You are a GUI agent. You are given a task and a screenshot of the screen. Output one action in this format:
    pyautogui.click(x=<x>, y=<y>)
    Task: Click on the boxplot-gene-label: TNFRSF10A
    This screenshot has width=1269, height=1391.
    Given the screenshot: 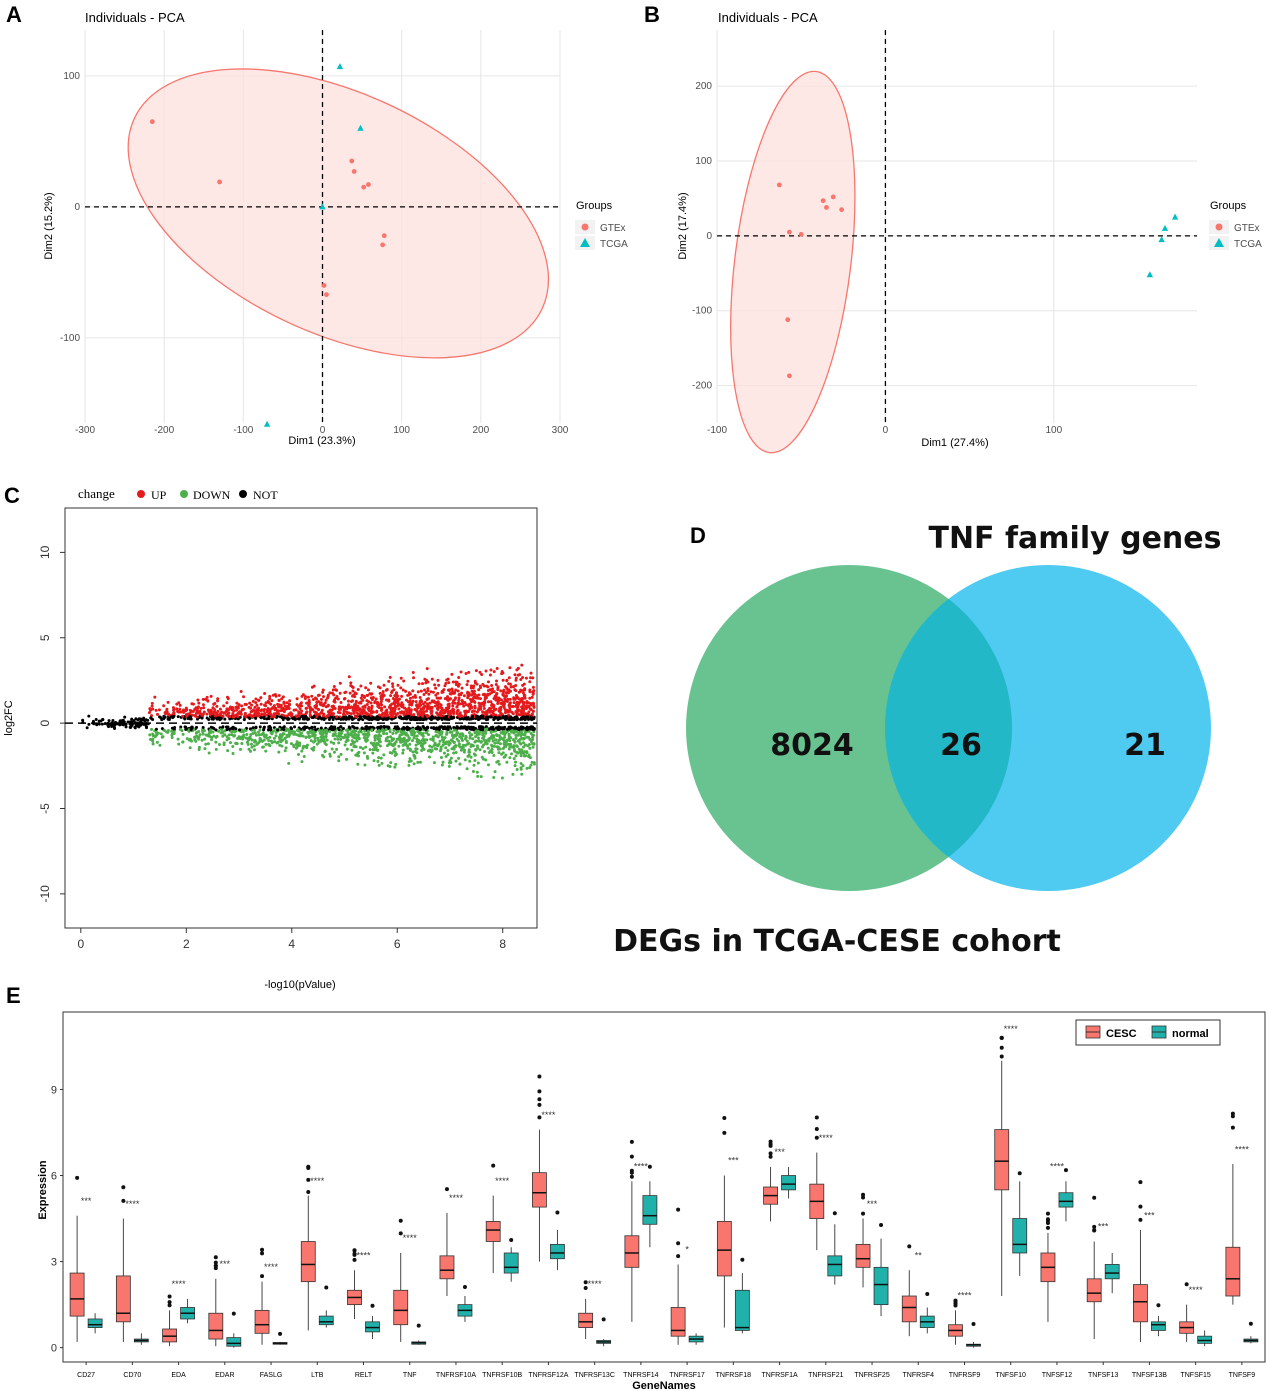 What is the action you would take?
    pyautogui.click(x=456, y=1375)
    